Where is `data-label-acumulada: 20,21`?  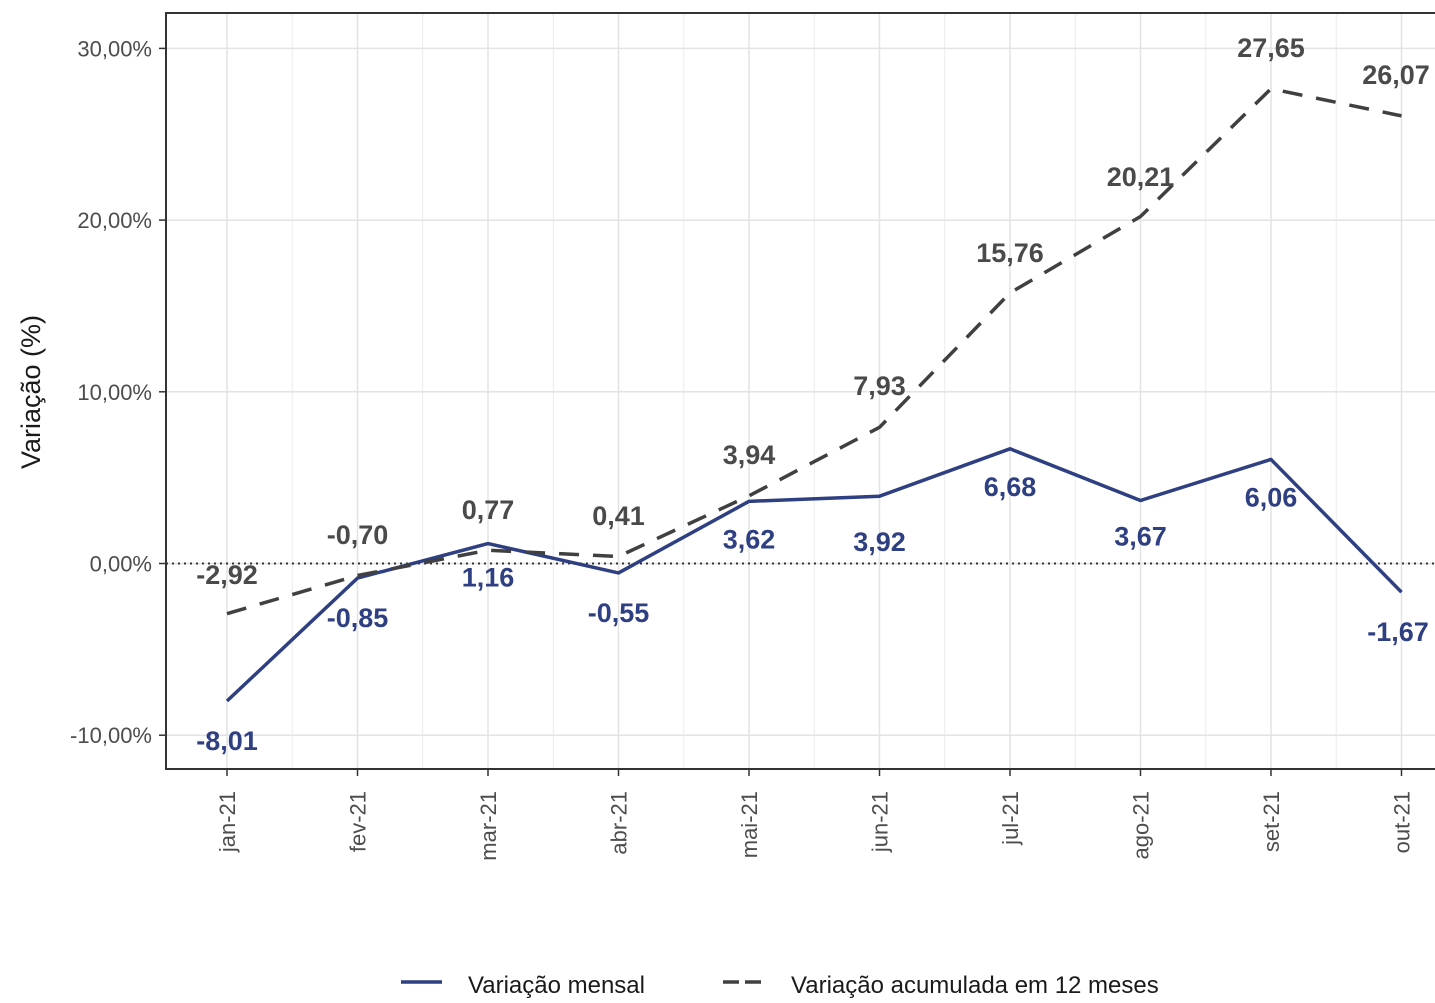 data-label-acumulada: 20,21 is located at coordinates (1141, 177).